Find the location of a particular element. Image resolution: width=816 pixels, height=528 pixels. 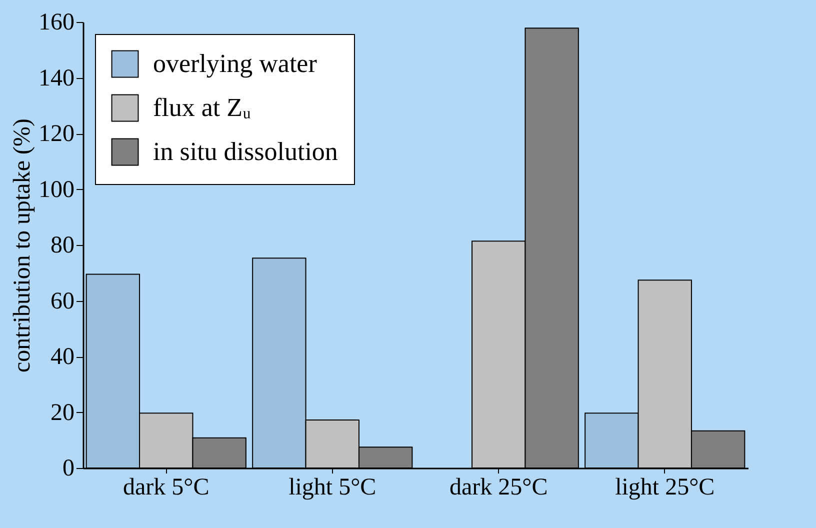

legend-label: in situ dissolution is located at coordinates (245, 151).